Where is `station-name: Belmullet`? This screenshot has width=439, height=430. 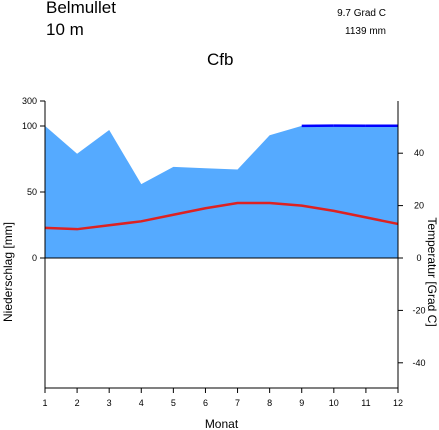 station-name: Belmullet is located at coordinates (81, 8).